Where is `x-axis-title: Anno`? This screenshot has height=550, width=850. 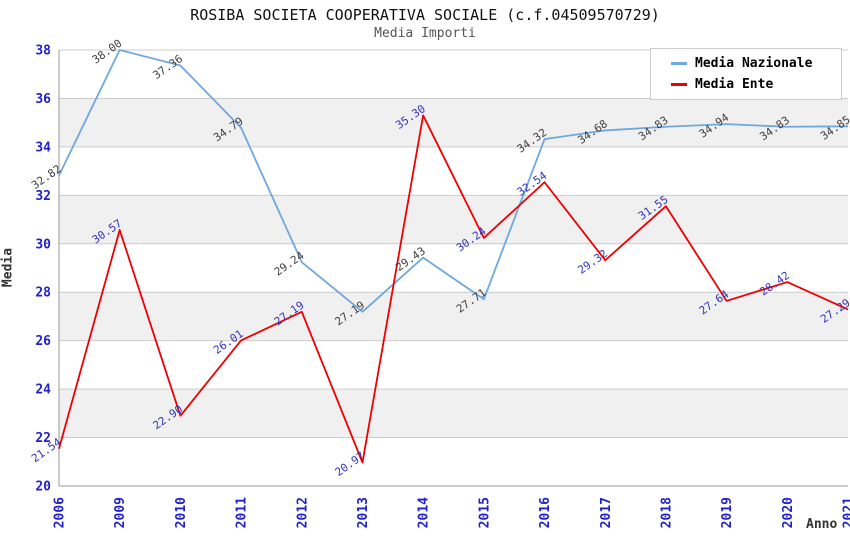
x-axis-title: Anno is located at coordinates (822, 524).